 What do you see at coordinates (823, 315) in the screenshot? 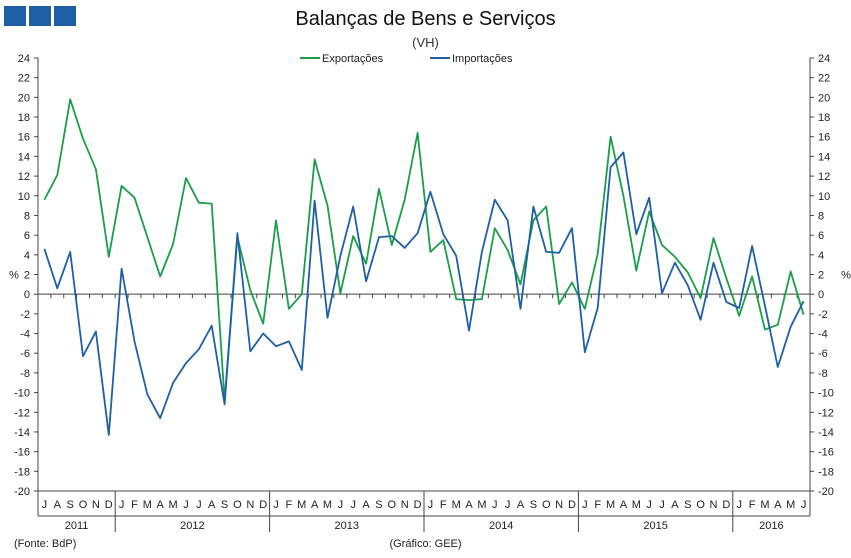
I see `y-tick-label-right: -2` at bounding box center [823, 315].